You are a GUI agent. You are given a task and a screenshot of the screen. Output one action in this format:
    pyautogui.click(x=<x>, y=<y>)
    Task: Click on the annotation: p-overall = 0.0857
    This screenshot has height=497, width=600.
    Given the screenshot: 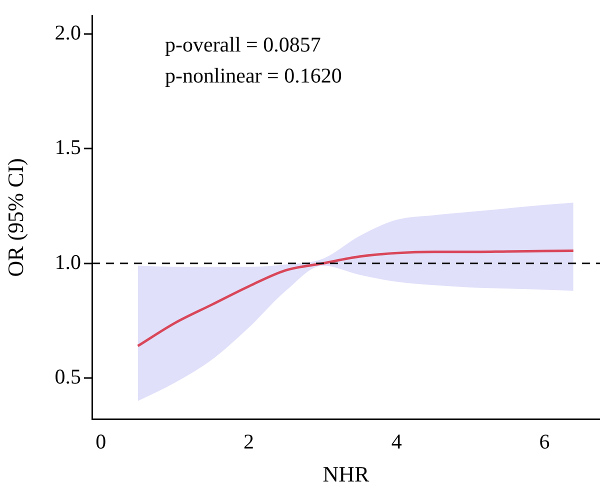 What is the action you would take?
    pyautogui.click(x=243, y=44)
    